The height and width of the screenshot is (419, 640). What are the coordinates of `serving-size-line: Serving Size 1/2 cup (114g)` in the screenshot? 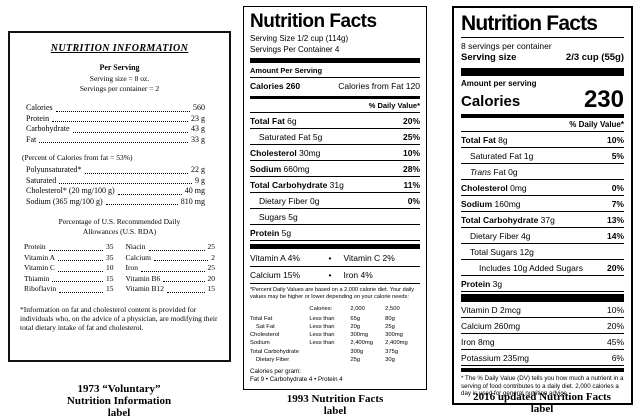 It's located at (299, 38).